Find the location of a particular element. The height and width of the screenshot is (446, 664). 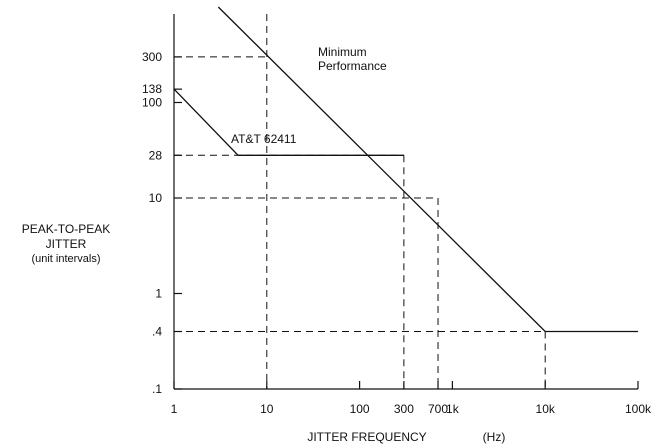

y-tick-label-6: 138 is located at coordinates (152, 89).